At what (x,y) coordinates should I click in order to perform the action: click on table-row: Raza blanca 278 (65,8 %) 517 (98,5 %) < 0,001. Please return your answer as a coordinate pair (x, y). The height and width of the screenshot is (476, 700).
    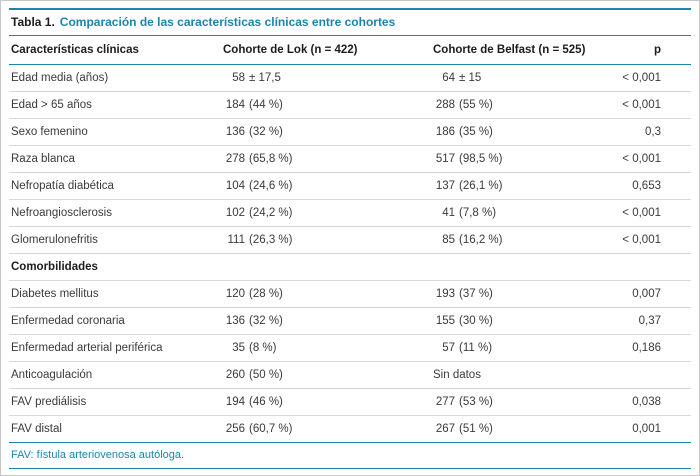
    Looking at the image, I should click on (350, 159).